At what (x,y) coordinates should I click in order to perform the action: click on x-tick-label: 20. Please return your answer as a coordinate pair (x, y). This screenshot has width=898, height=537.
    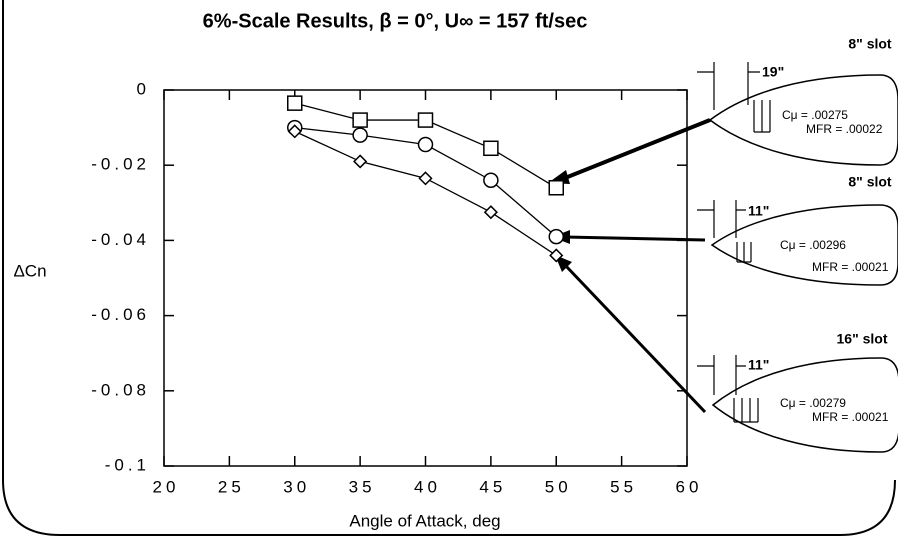
    Looking at the image, I should click on (166, 486).